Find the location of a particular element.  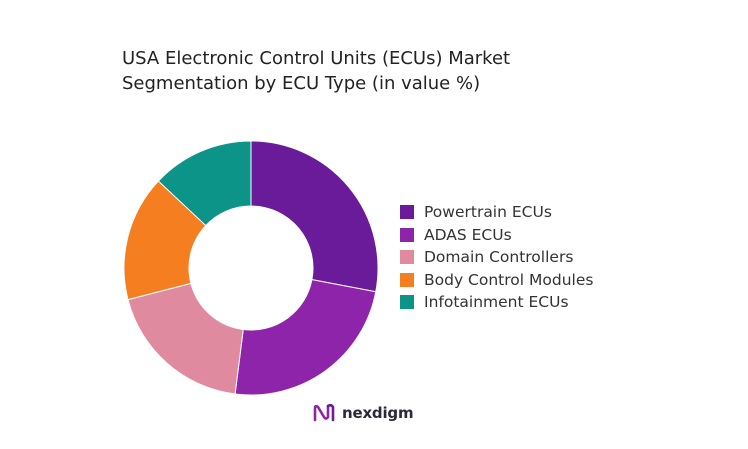

legend-label: Powertrain ECUs is located at coordinates (488, 212).